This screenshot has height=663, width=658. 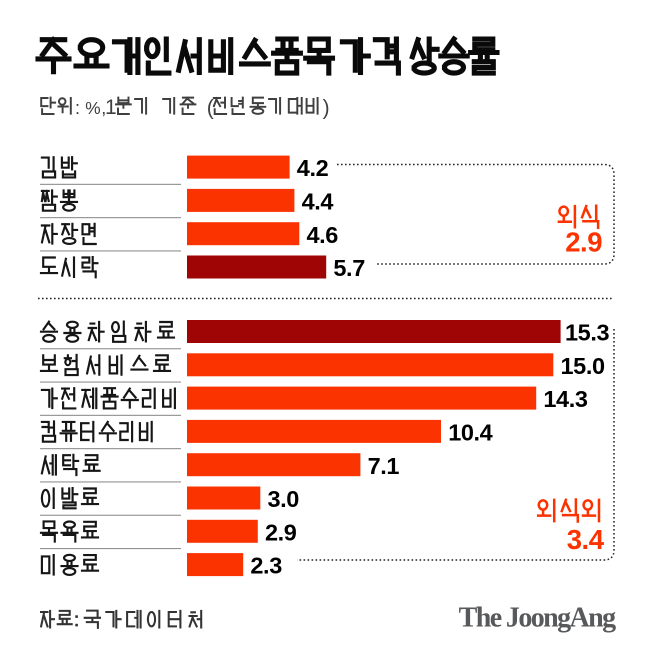 What do you see at coordinates (323, 235) in the screenshot?
I see `svg-text: 4.6` at bounding box center [323, 235].